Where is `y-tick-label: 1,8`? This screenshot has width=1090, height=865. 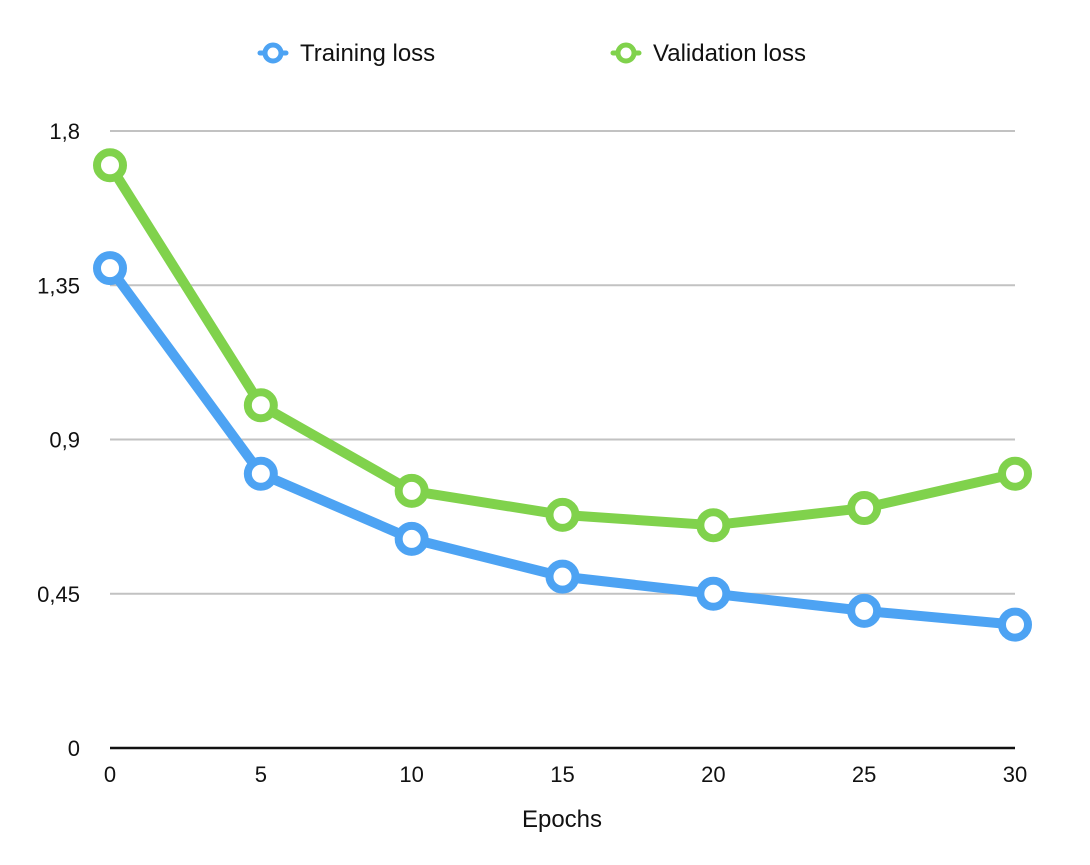
y-tick-label: 1,8 is located at coordinates (64, 131).